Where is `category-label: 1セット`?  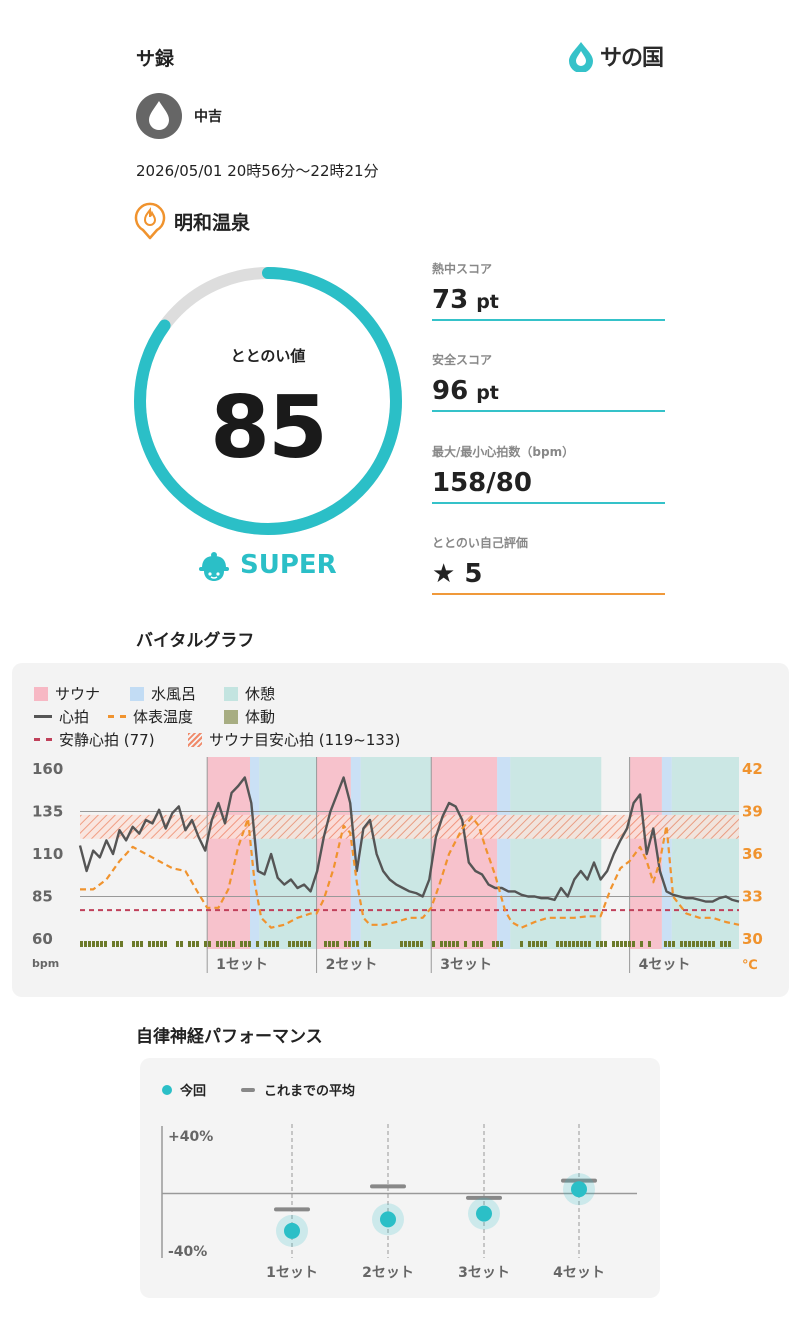 category-label: 1セット is located at coordinates (292, 1273).